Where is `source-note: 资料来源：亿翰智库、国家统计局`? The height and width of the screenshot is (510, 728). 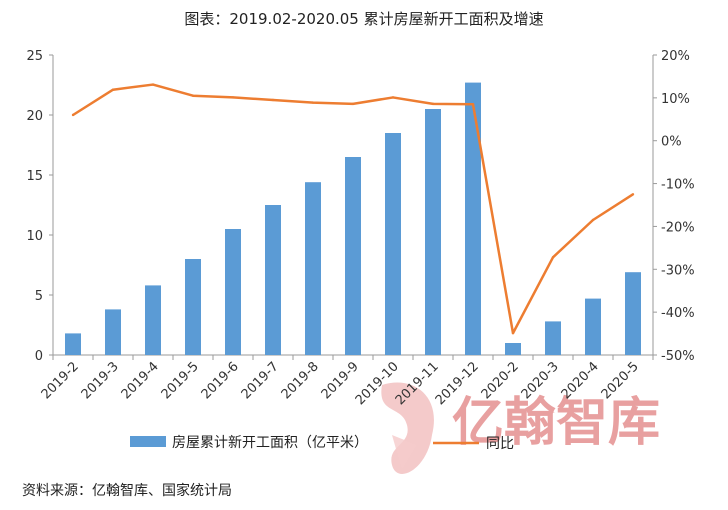
source-note: 资料来源：亿翰智库、国家统计局 is located at coordinates (127, 491).